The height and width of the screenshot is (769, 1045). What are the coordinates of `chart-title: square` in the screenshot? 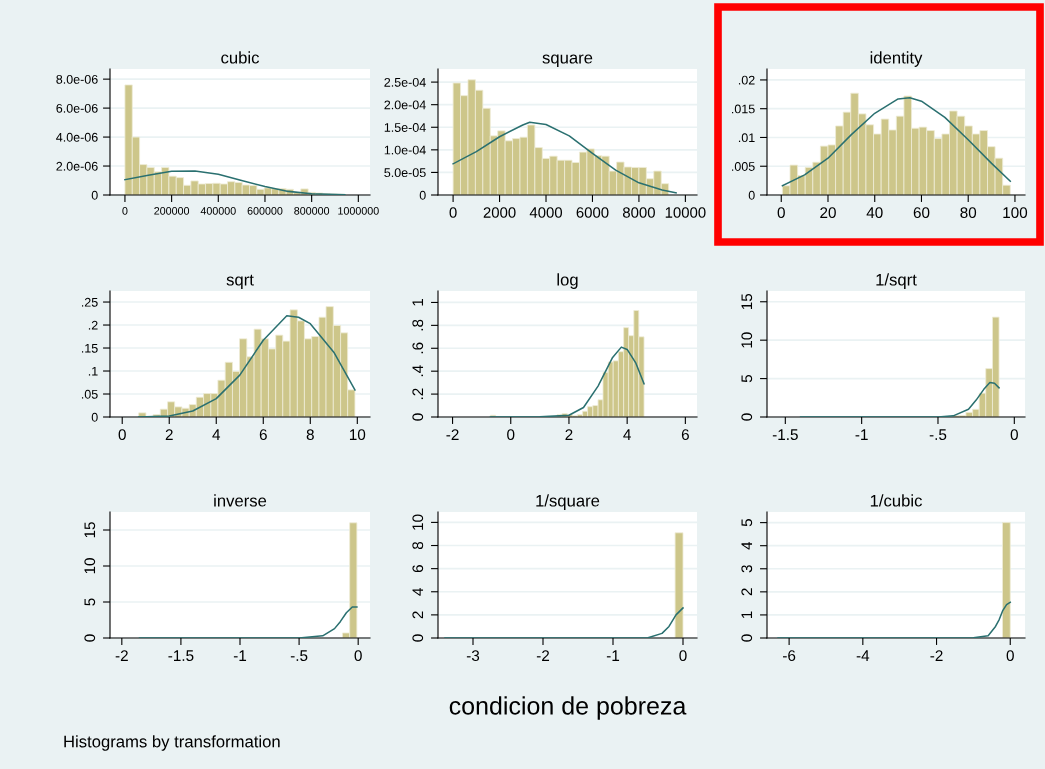 It's located at (567, 60).